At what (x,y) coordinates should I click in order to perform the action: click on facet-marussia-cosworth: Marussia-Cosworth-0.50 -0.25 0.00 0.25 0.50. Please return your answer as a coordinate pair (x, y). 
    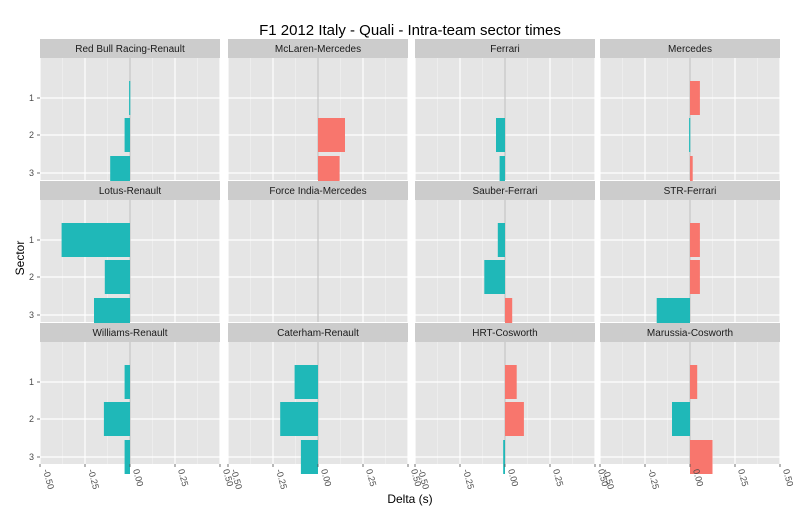
    Looking at the image, I should click on (697, 406).